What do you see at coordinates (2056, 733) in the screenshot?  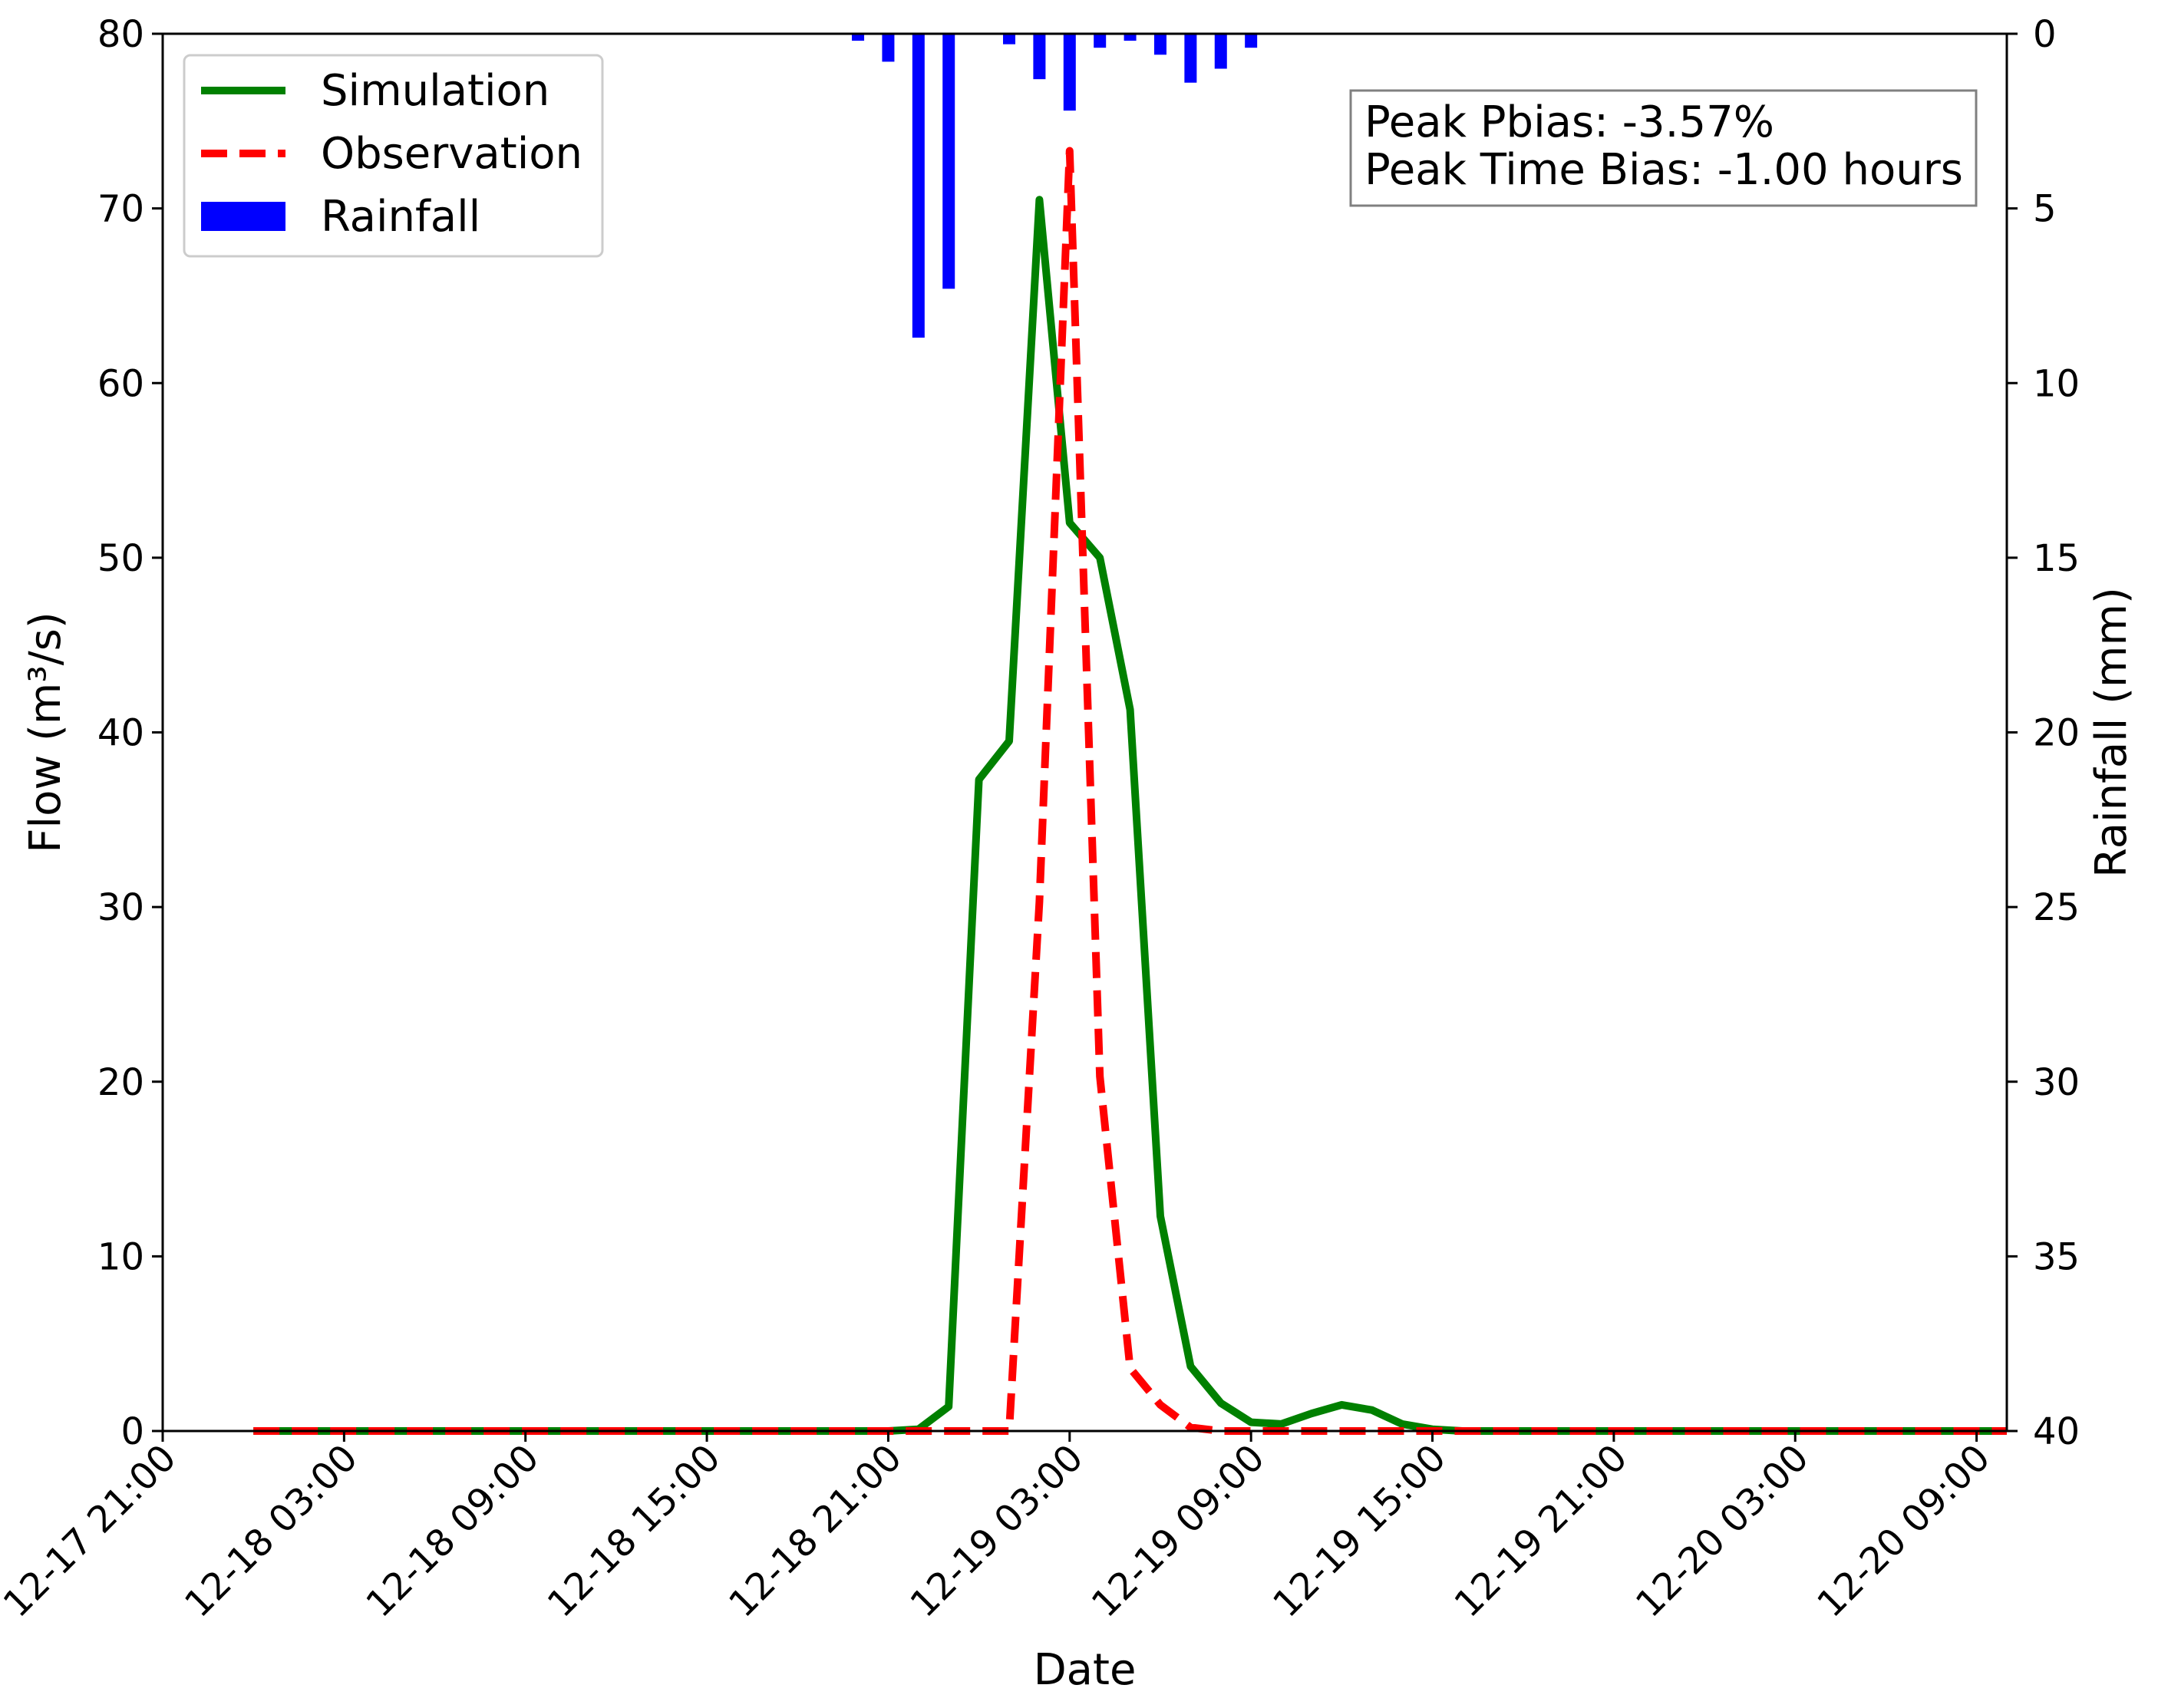 I see `y2-tick-label: 20` at bounding box center [2056, 733].